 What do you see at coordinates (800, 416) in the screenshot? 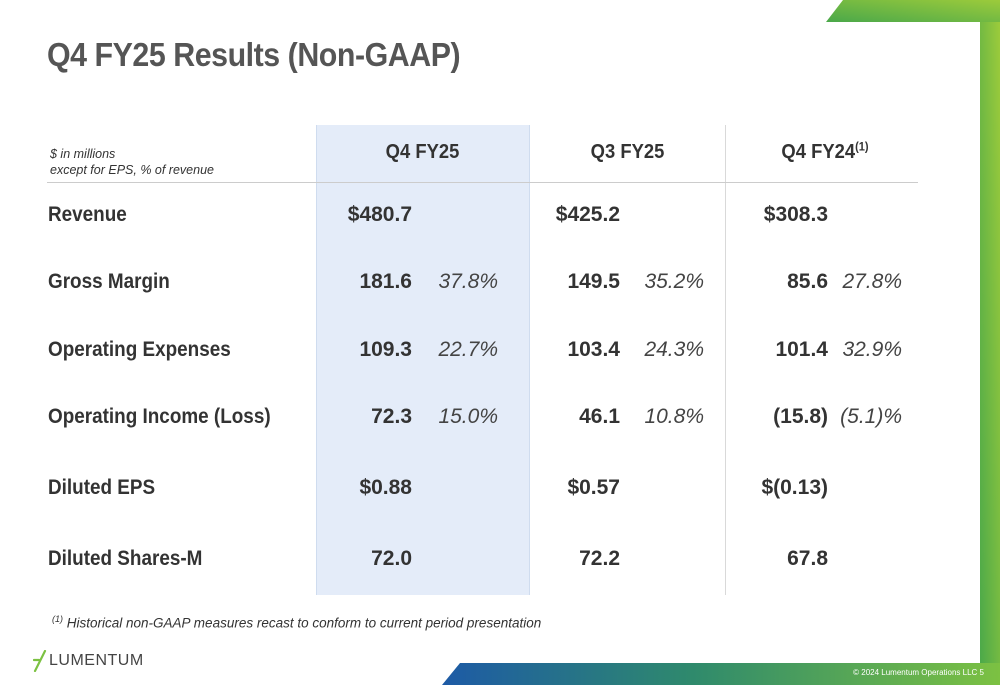
I see `table-cell-value: (15.8)` at bounding box center [800, 416].